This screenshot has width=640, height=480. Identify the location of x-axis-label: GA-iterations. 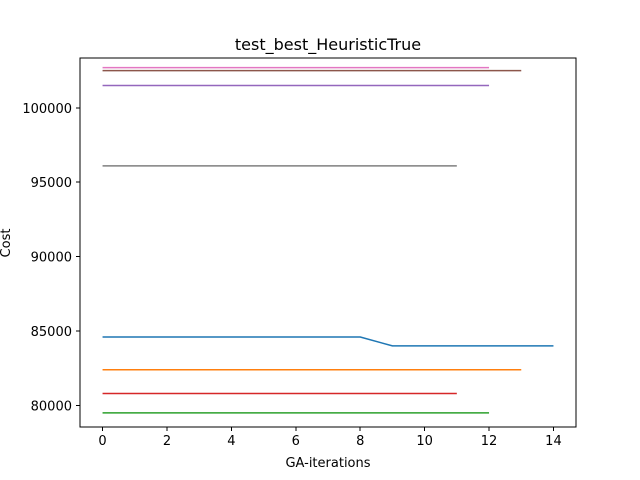
(327, 463).